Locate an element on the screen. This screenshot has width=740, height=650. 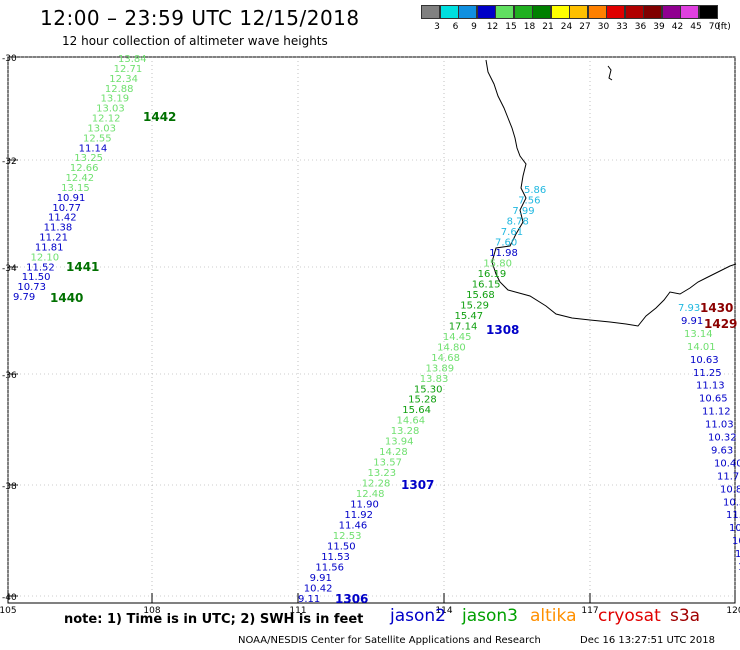
wave-height-value: 12.42 is located at coordinates (80, 178).